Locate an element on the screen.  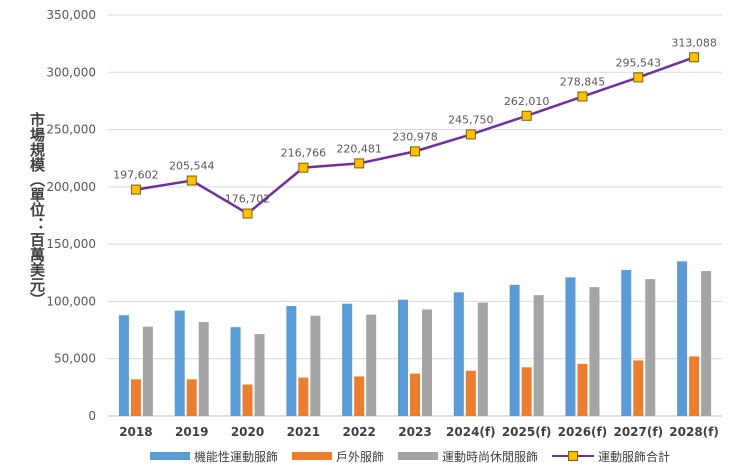
x-tick-label: 2020 is located at coordinates (247, 432).